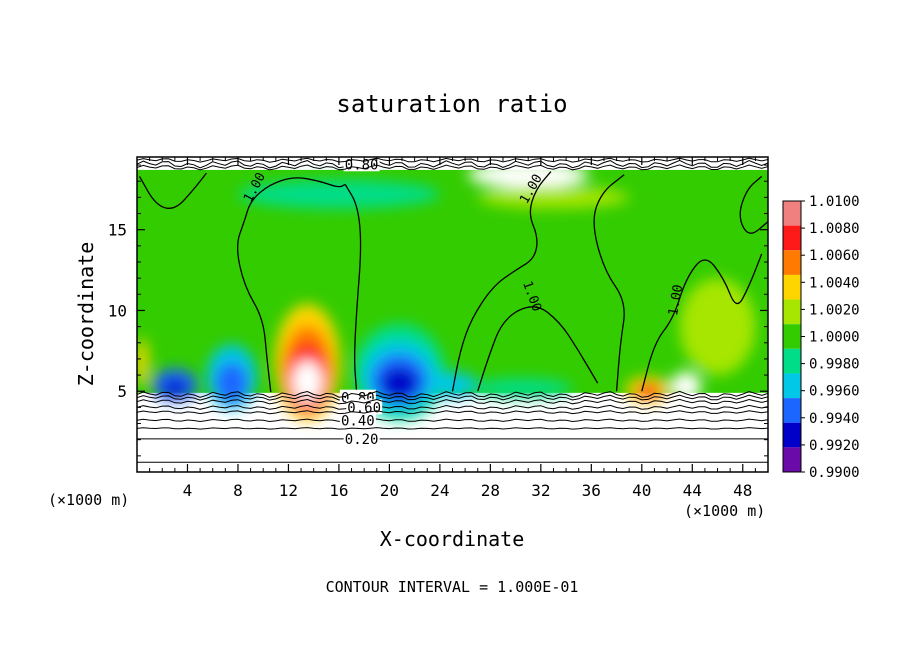 The height and width of the screenshot is (658, 904). I want to click on top_contours-label-0: 0.80, so click(362, 165).